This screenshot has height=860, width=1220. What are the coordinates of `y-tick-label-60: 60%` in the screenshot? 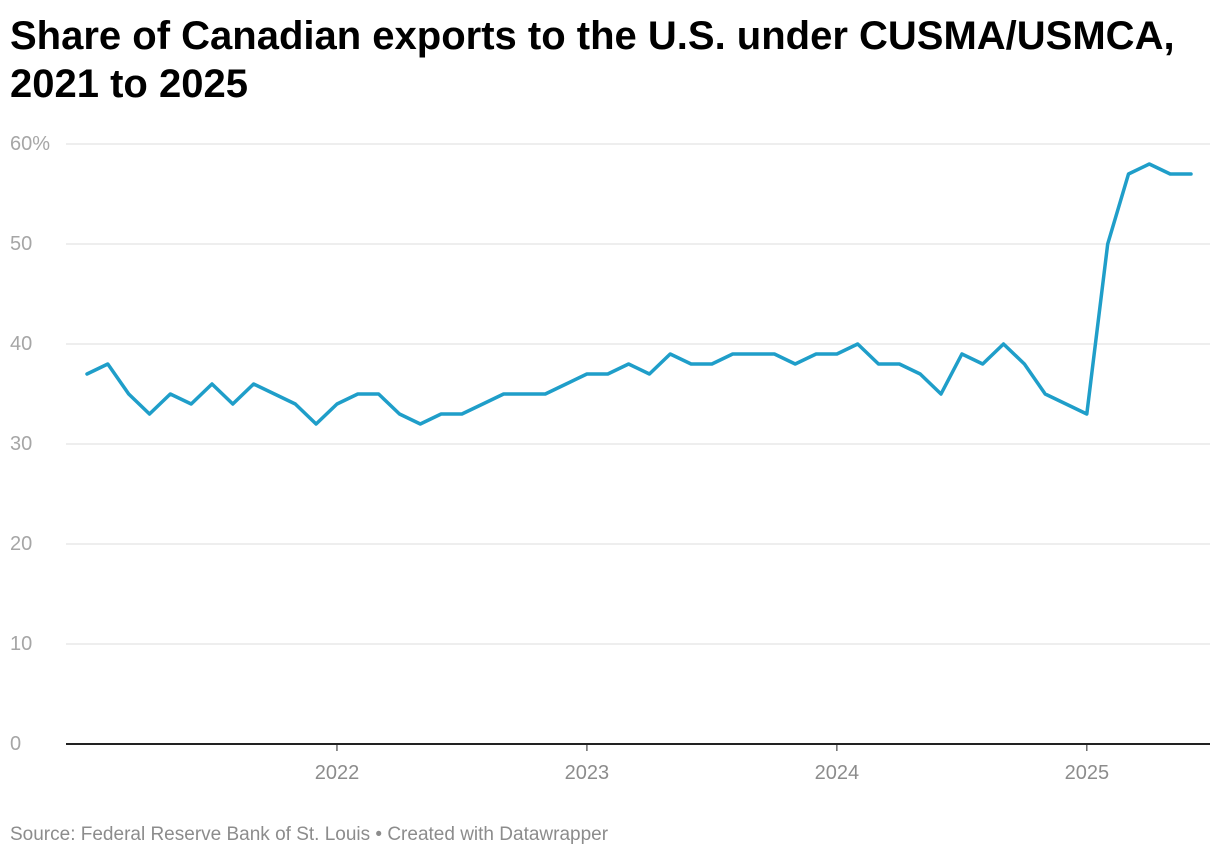 It's located at (30, 144).